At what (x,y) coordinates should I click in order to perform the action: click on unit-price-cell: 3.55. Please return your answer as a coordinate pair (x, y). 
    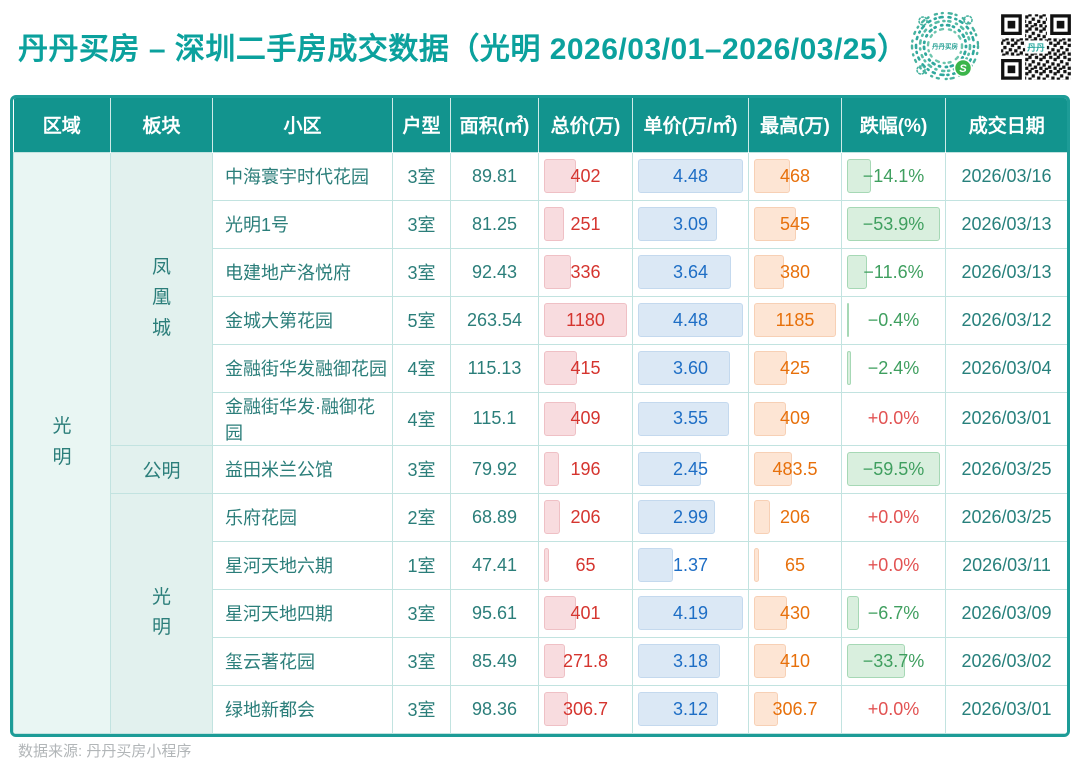
    Looking at the image, I should click on (690, 418).